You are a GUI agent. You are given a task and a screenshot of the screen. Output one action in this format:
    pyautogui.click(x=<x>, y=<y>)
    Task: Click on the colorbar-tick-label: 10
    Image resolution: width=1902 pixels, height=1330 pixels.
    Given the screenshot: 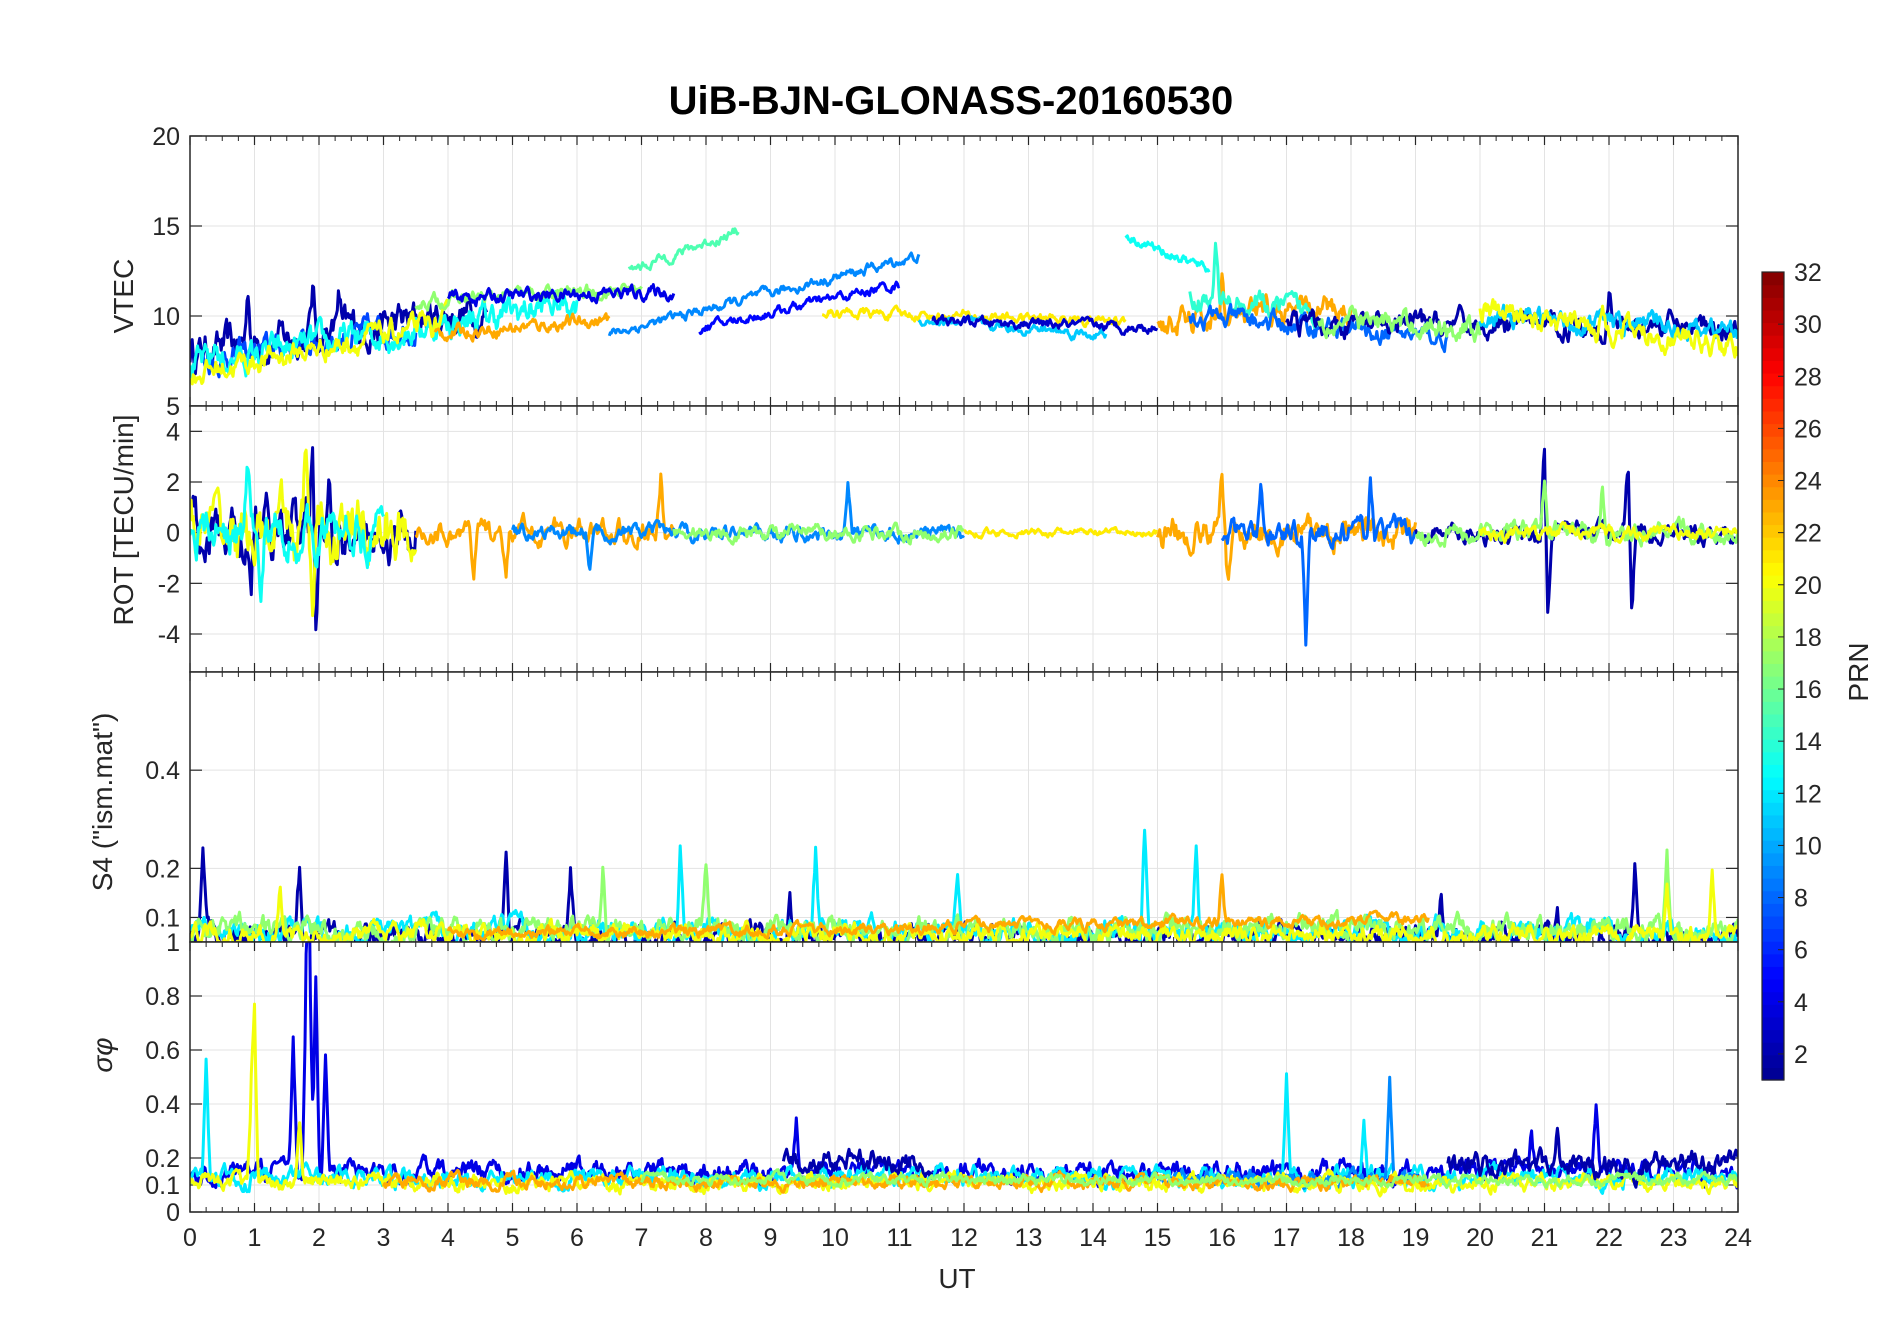 What is the action you would take?
    pyautogui.click(x=1808, y=846)
    